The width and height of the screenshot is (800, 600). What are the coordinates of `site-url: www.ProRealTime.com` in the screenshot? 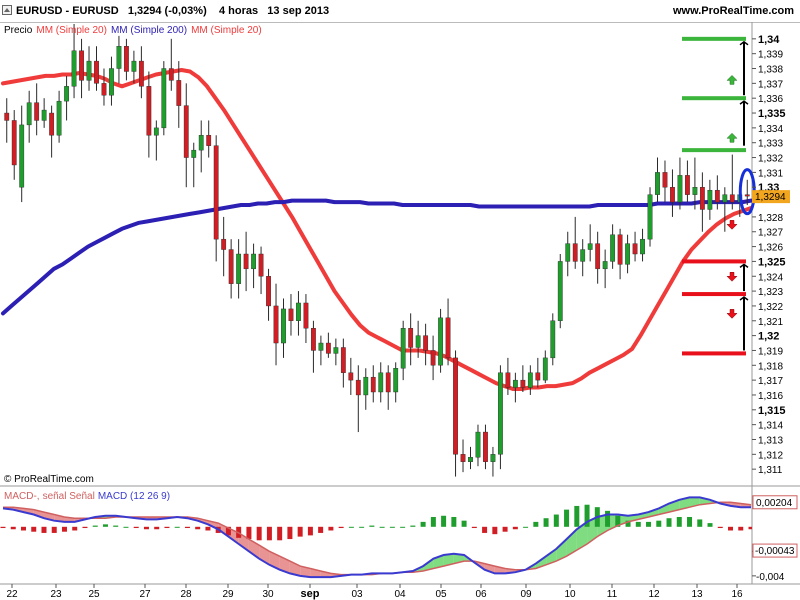 It's located at (733, 11).